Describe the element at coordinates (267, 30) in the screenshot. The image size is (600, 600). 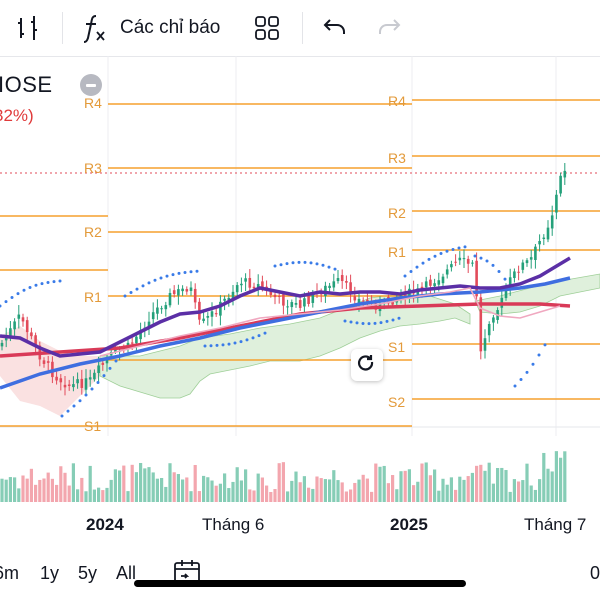
I see `layout-grid-icon` at that location.